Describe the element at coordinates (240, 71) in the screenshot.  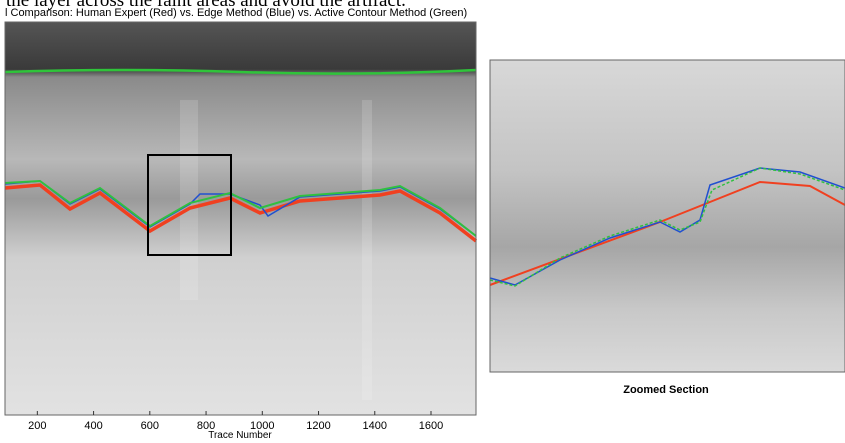
I see `surface-line` at that location.